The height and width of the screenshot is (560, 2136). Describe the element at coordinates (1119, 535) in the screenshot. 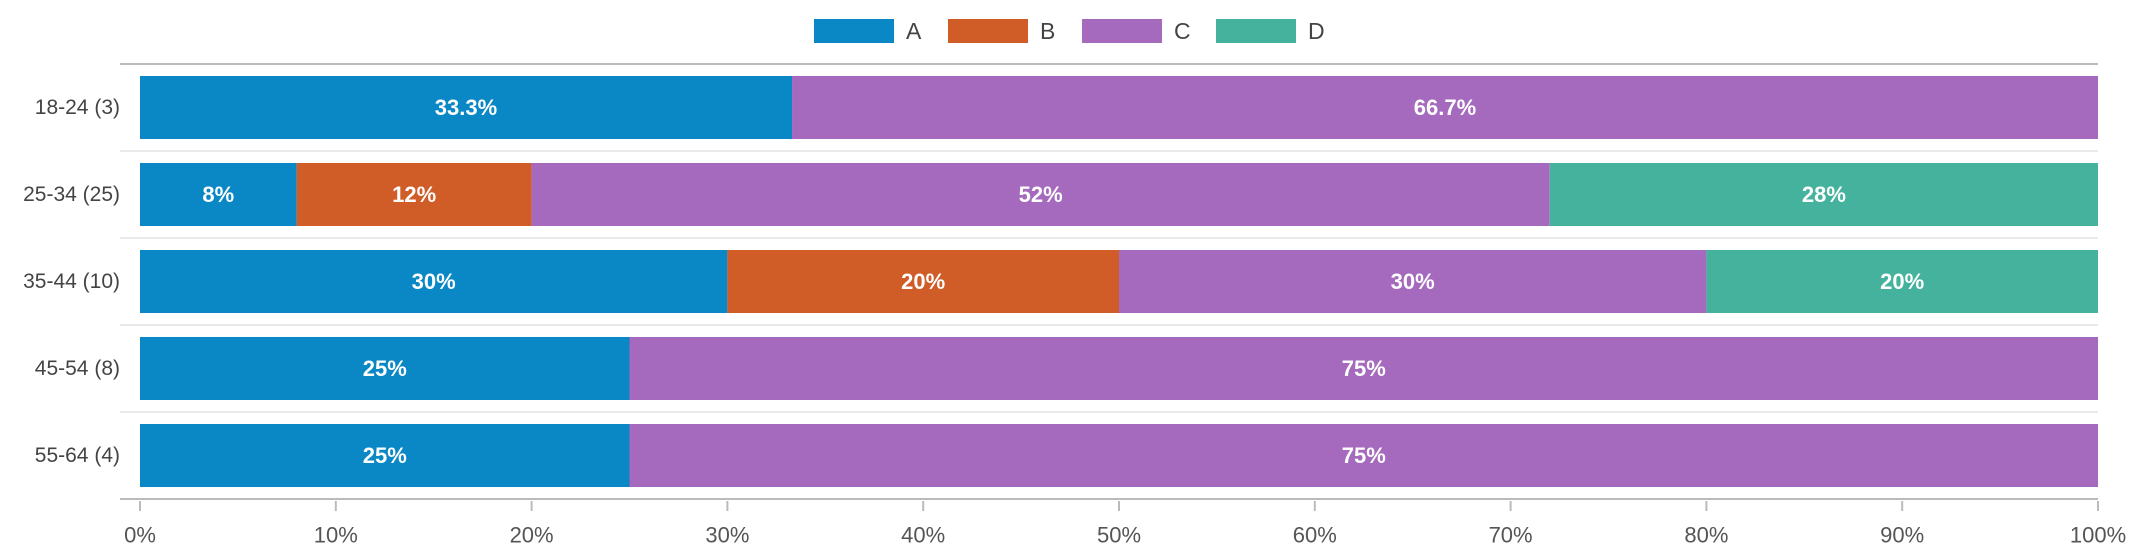

I see `x-tick-label: 50%` at that location.